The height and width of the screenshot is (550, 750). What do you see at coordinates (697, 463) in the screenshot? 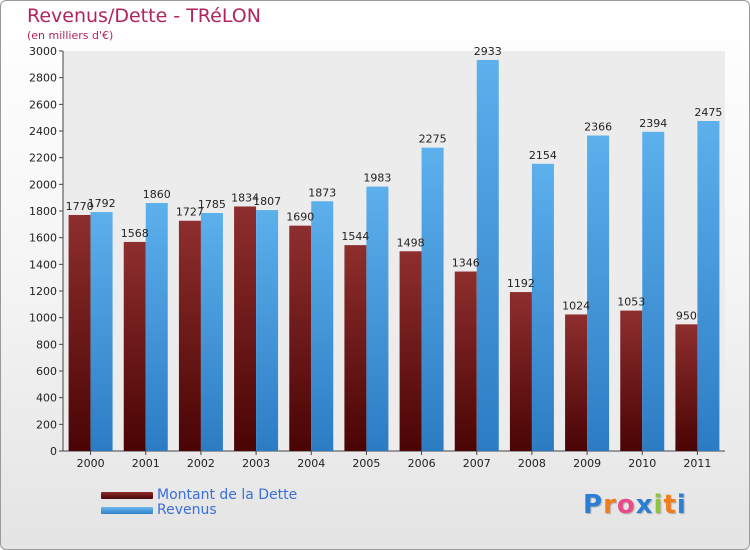
I see `x-tick-label: 2011` at bounding box center [697, 463].